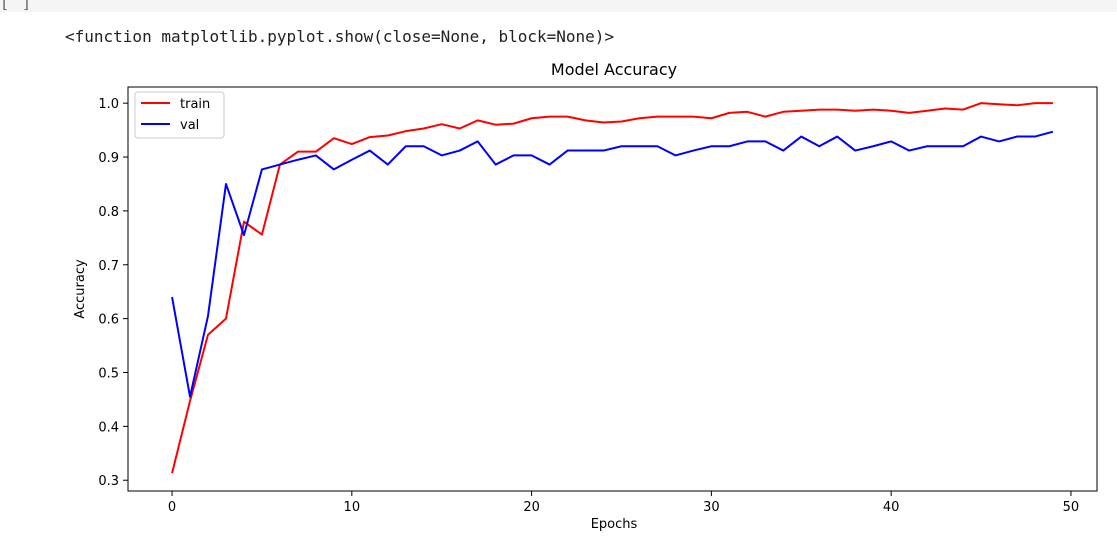 This screenshot has height=546, width=1117. I want to click on cell-run-indicator: [ ], so click(17, 6).